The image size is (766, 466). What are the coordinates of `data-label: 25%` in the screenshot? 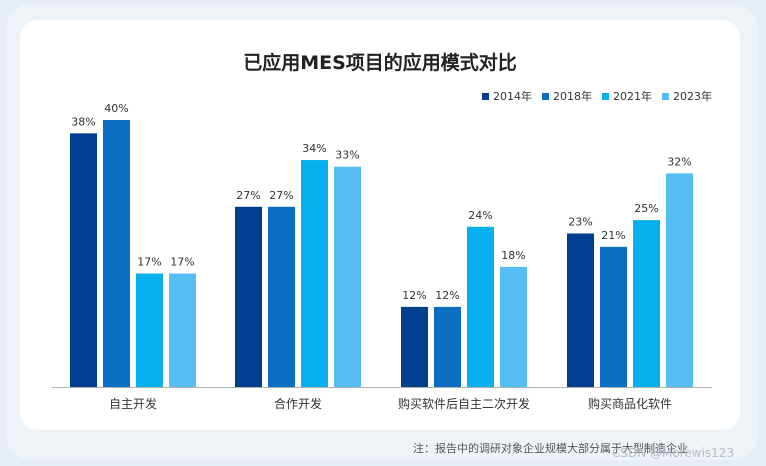 It's located at (646, 208).